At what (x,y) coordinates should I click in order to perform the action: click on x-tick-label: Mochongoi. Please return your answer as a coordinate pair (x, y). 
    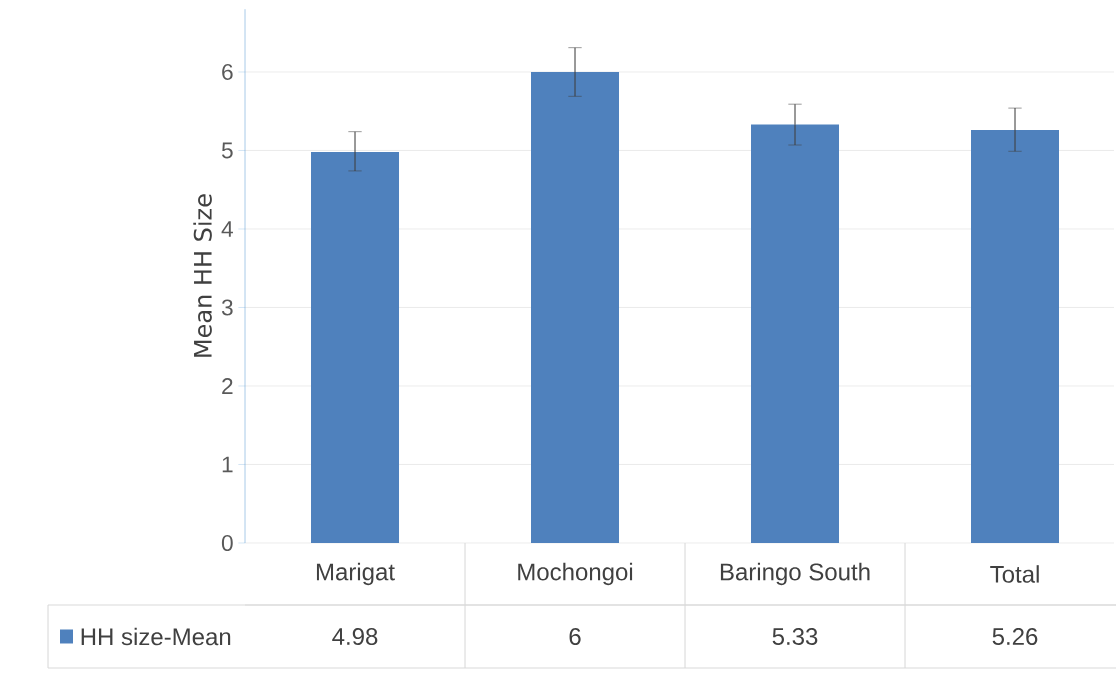
    Looking at the image, I should click on (575, 574).